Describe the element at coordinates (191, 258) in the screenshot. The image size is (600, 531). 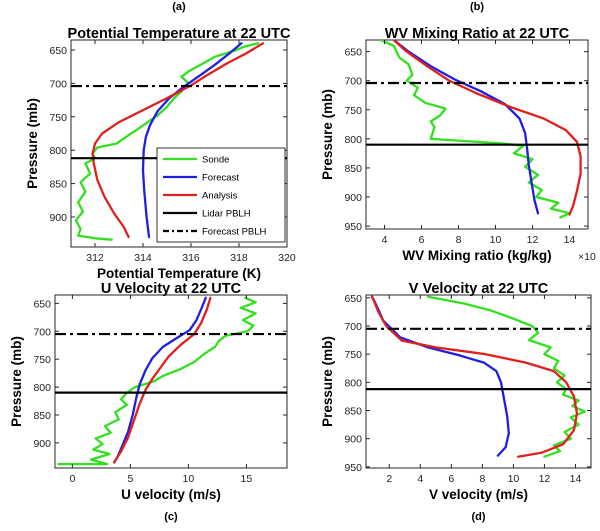
I see `x-tick-label: 316` at that location.